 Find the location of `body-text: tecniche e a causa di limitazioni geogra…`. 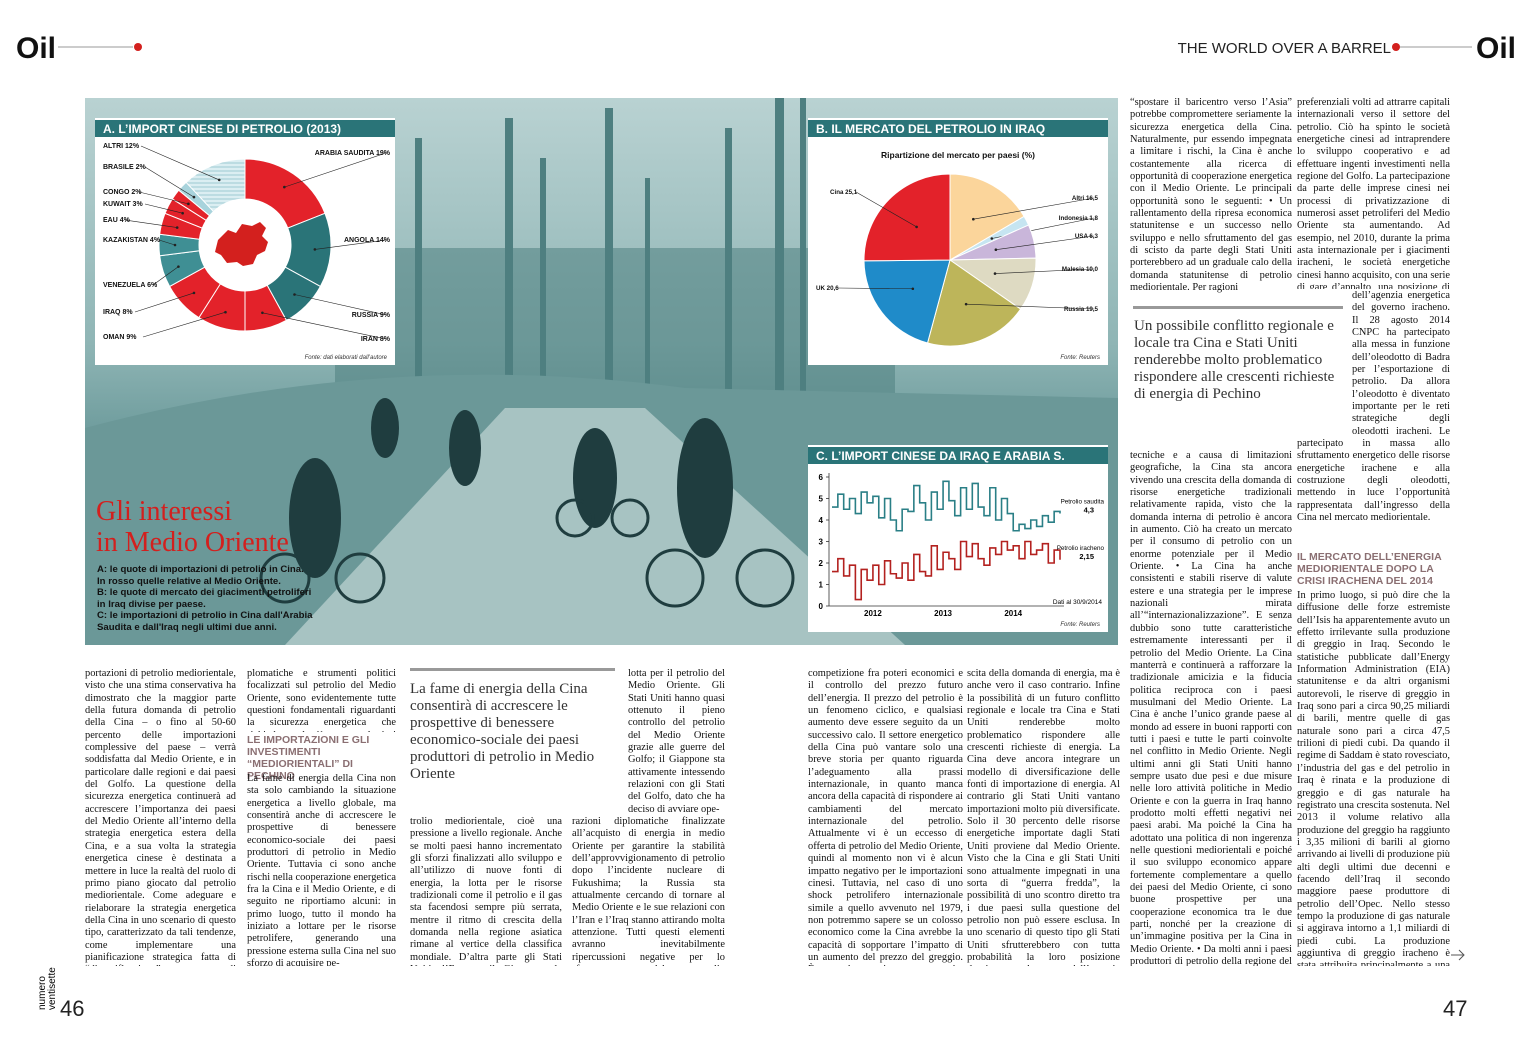

body-text: tecniche e a causa di limitazioni geogra… is located at coordinates (1211, 708).